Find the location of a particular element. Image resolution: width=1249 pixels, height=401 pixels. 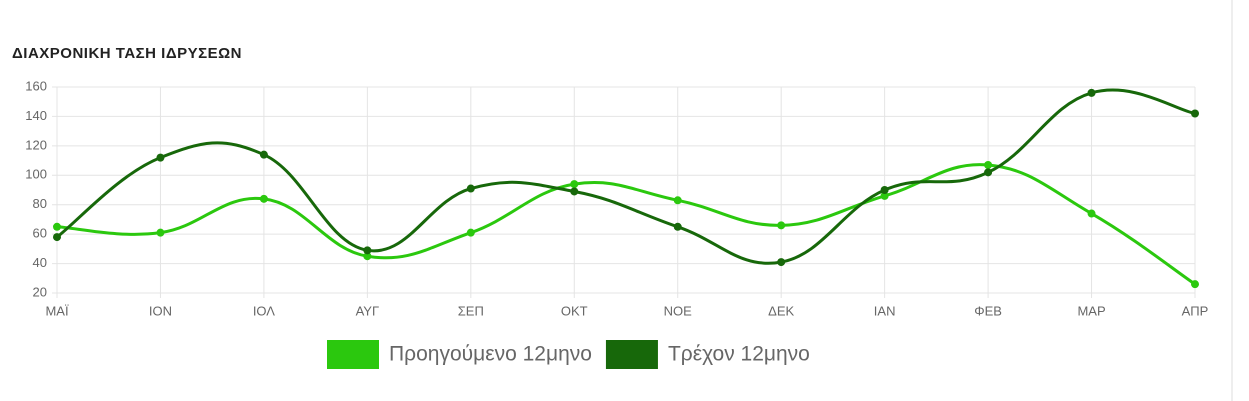

x-tick-label: ΑΥΓ is located at coordinates (368, 310).